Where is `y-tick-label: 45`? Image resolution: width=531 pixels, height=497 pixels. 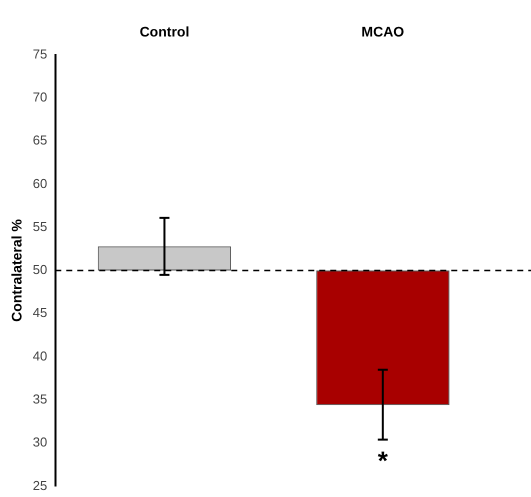
y-tick-label: 45 is located at coordinates (40, 312).